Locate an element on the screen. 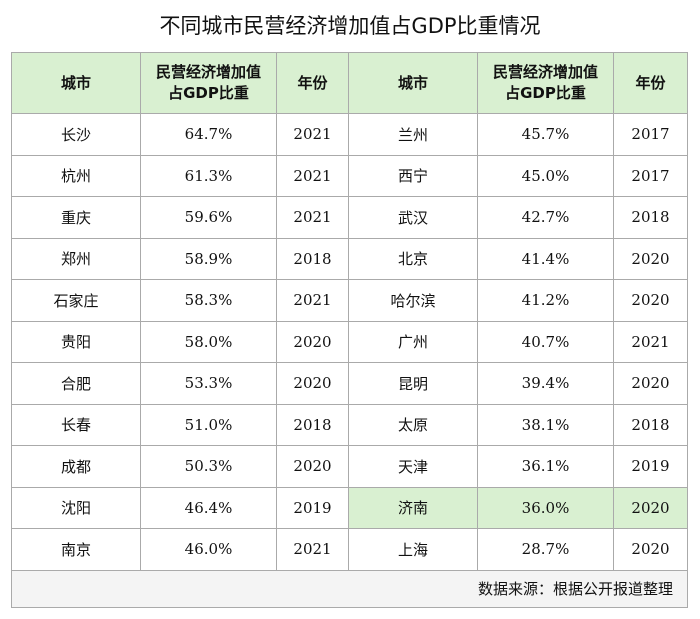  share-cell: 41.2% is located at coordinates (545, 300).